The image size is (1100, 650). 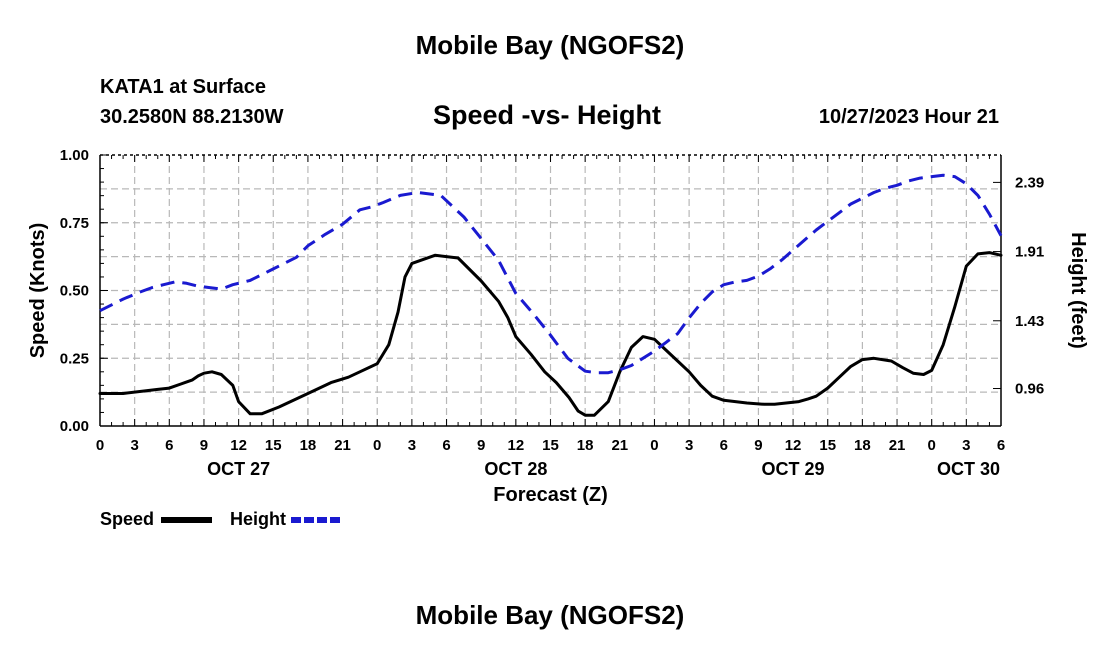 I want to click on date-label: OCT 27, so click(x=238, y=469).